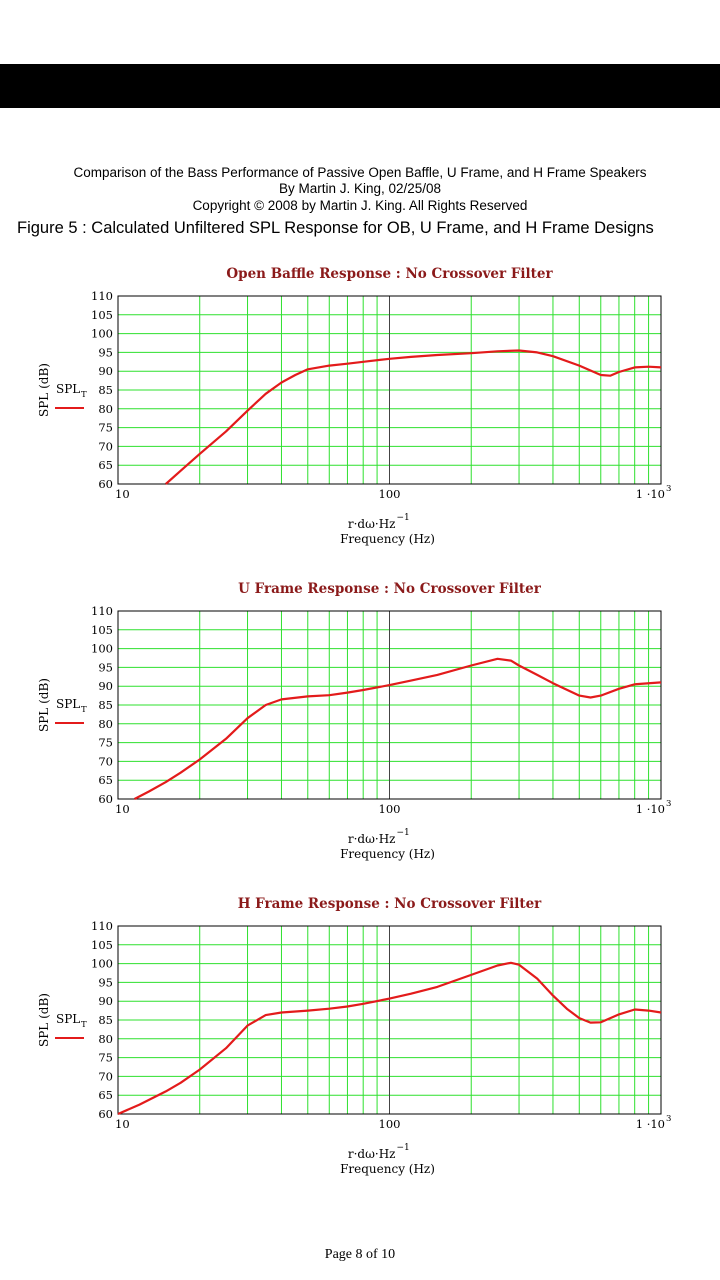 Image resolution: width=720 pixels, height=1280 pixels. What do you see at coordinates (360, 1254) in the screenshot?
I see `page-number: Page 8 of 10` at bounding box center [360, 1254].